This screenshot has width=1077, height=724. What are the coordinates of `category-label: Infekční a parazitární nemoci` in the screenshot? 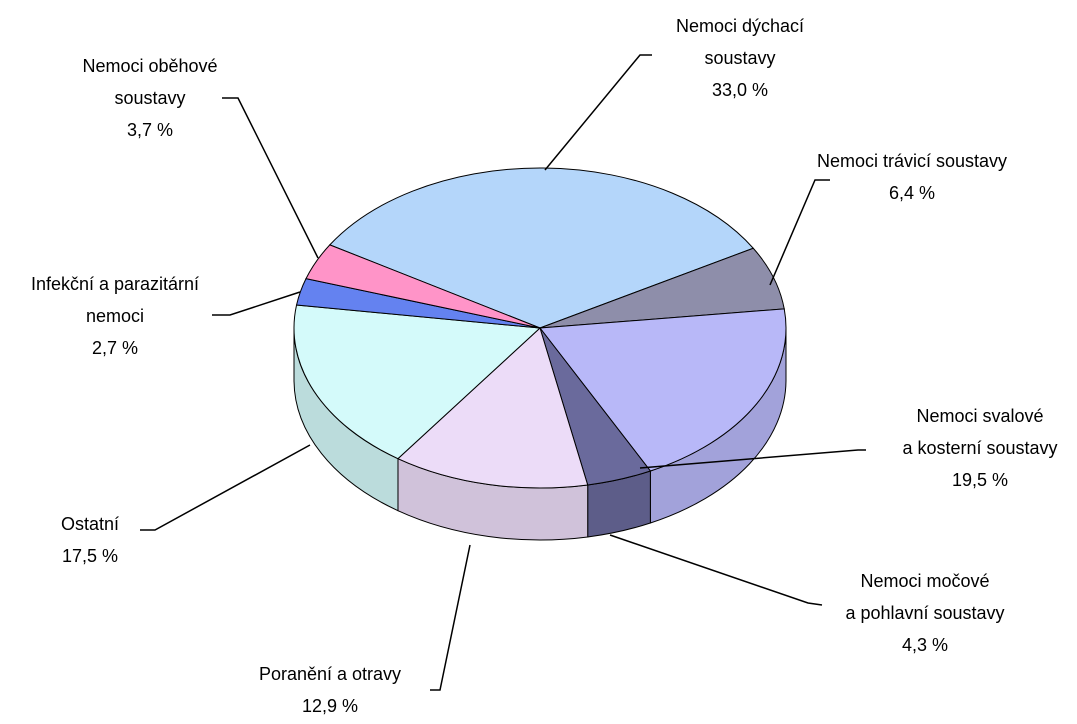 It's located at (115, 300).